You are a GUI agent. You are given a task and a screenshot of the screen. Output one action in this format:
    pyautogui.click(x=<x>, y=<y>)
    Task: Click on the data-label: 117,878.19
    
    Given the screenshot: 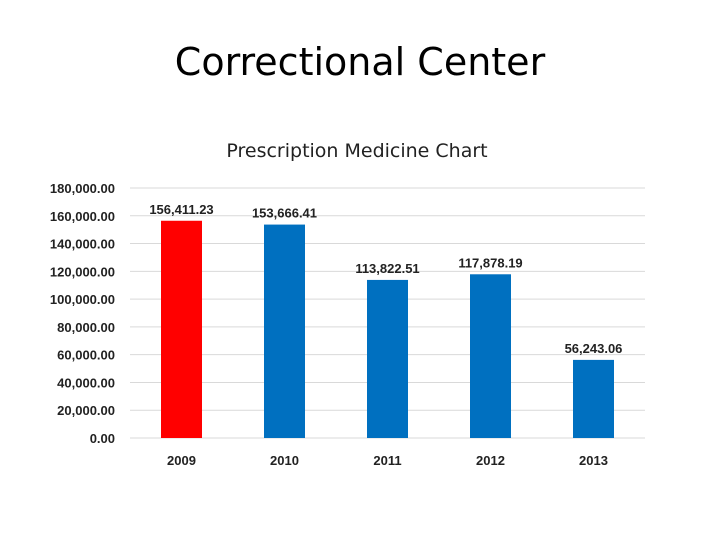 What is the action you would take?
    pyautogui.click(x=490, y=262)
    